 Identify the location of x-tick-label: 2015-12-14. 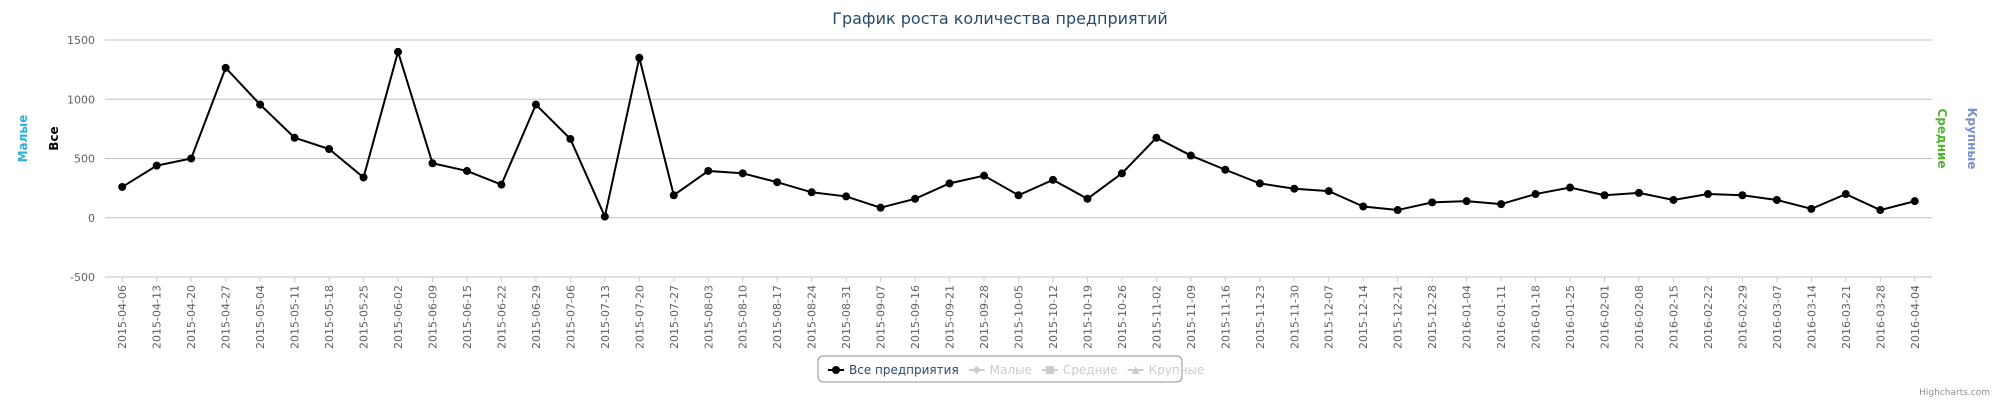
(1363, 317).